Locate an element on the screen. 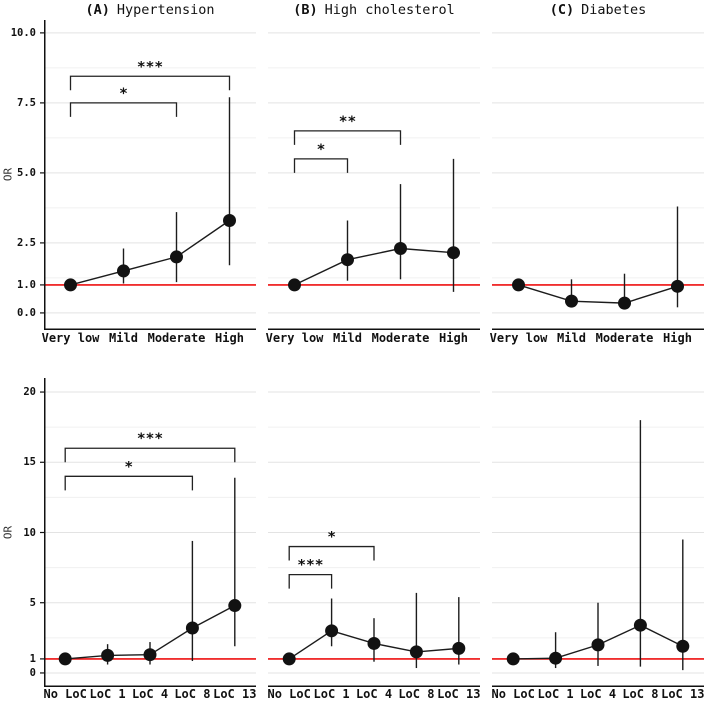 This screenshot has height=701, width=709. y-tick-label: 0.0 is located at coordinates (26, 312).